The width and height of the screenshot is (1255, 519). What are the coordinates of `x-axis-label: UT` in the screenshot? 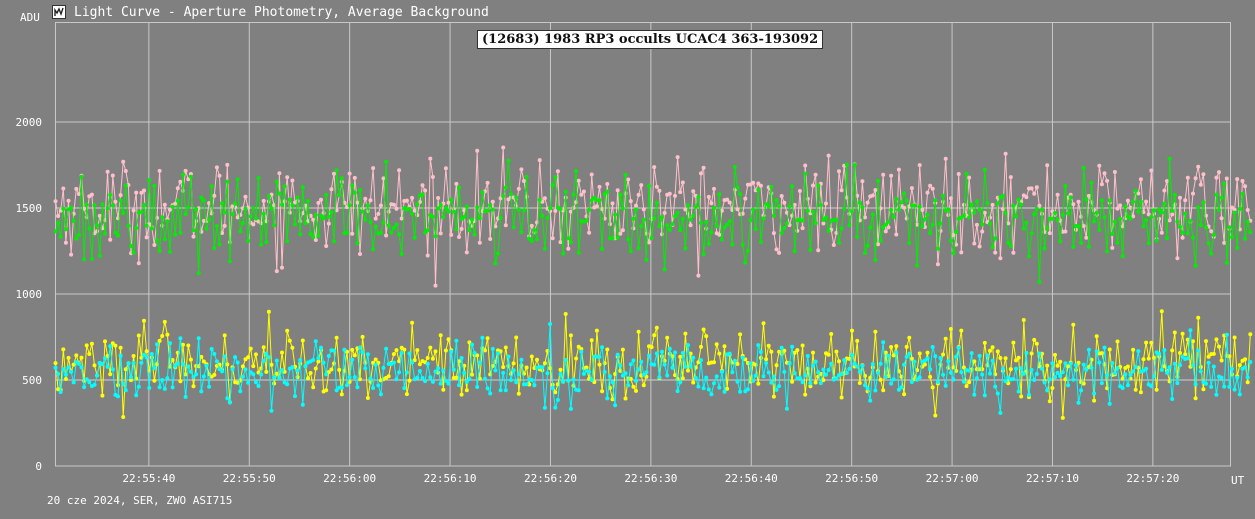 It's located at (1238, 480).